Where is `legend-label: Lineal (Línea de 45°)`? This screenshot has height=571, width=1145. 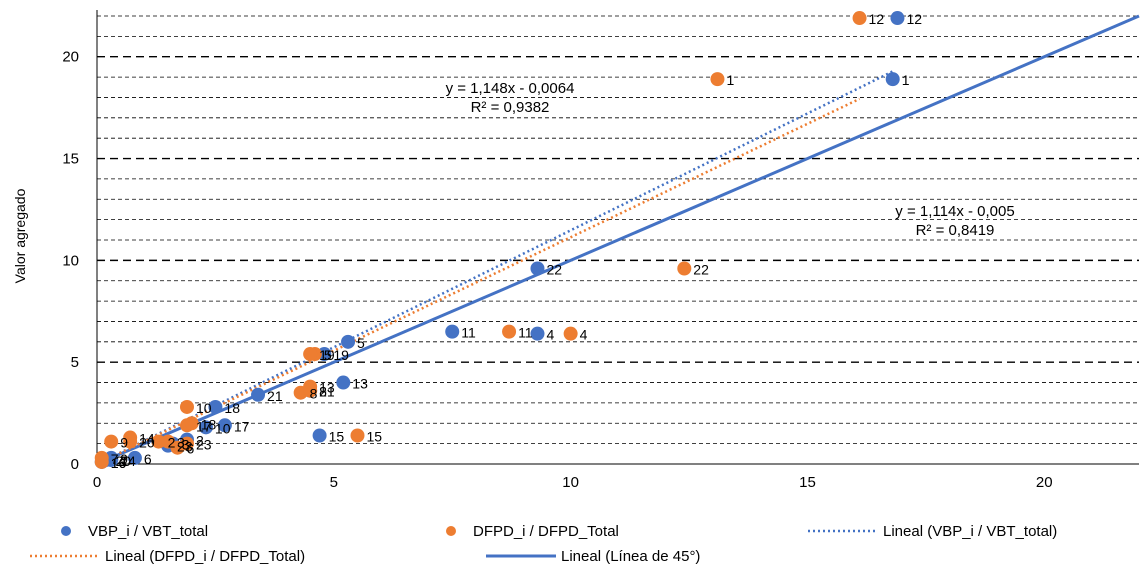
legend-label: Lineal (Línea de 45°) is located at coordinates (630, 556).